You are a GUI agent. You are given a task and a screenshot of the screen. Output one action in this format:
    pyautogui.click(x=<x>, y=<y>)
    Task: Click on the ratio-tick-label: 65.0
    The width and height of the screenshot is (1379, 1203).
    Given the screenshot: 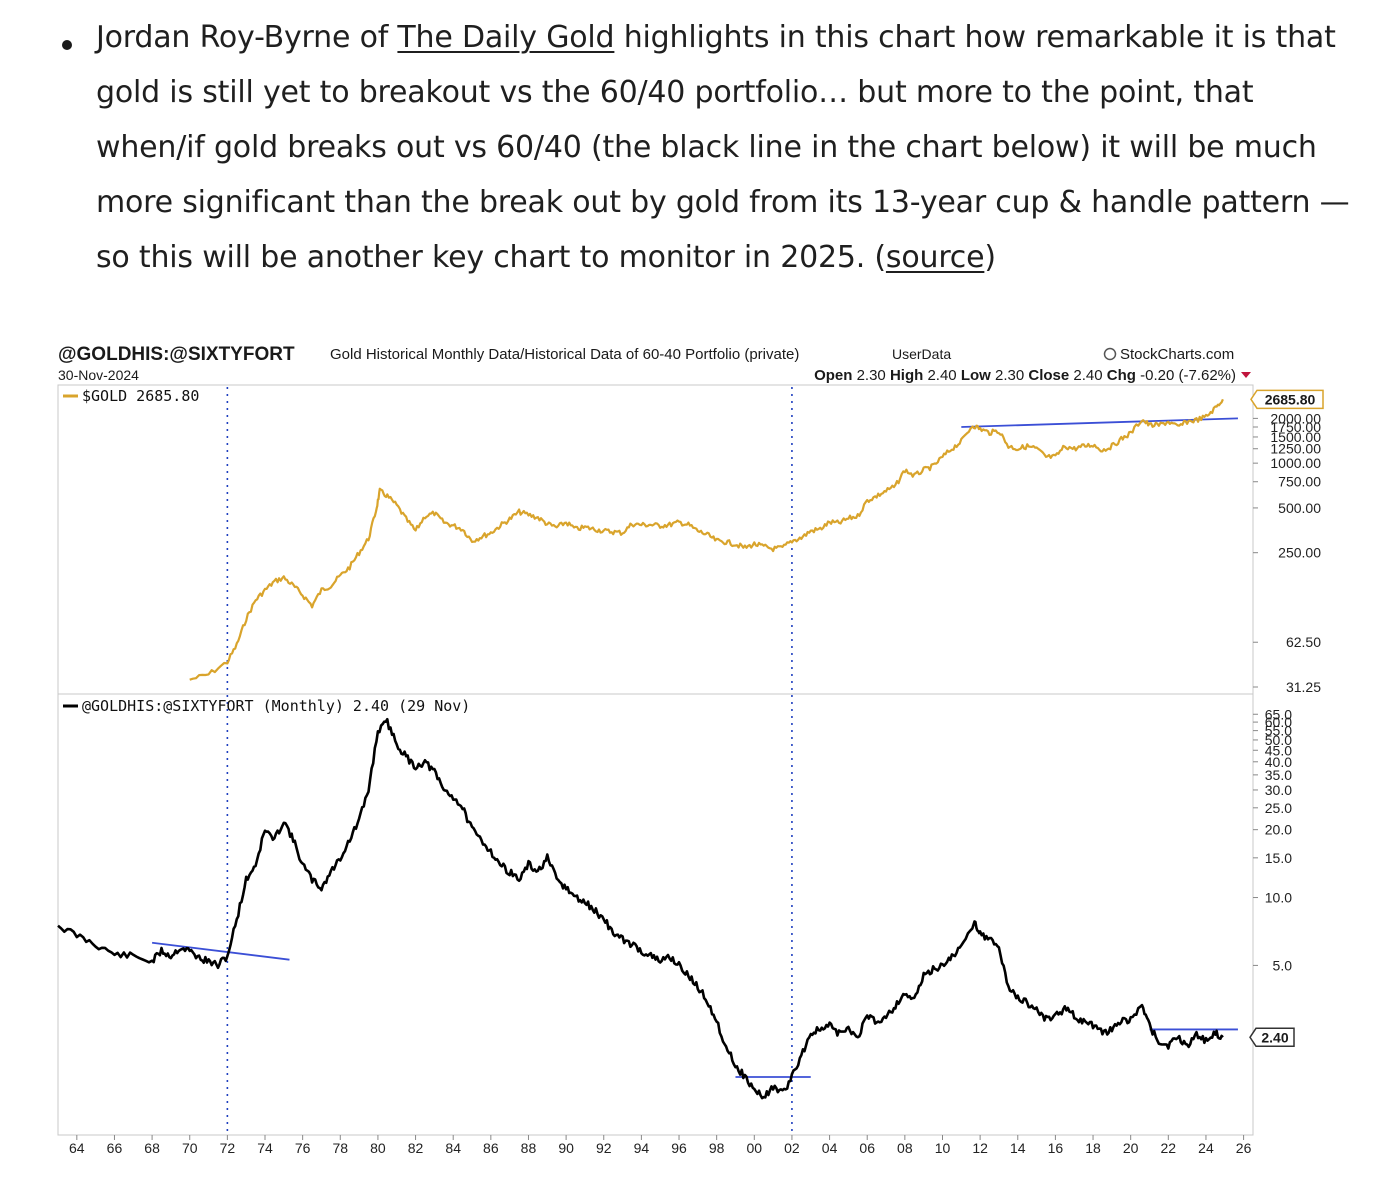 What is the action you would take?
    pyautogui.click(x=1278, y=714)
    